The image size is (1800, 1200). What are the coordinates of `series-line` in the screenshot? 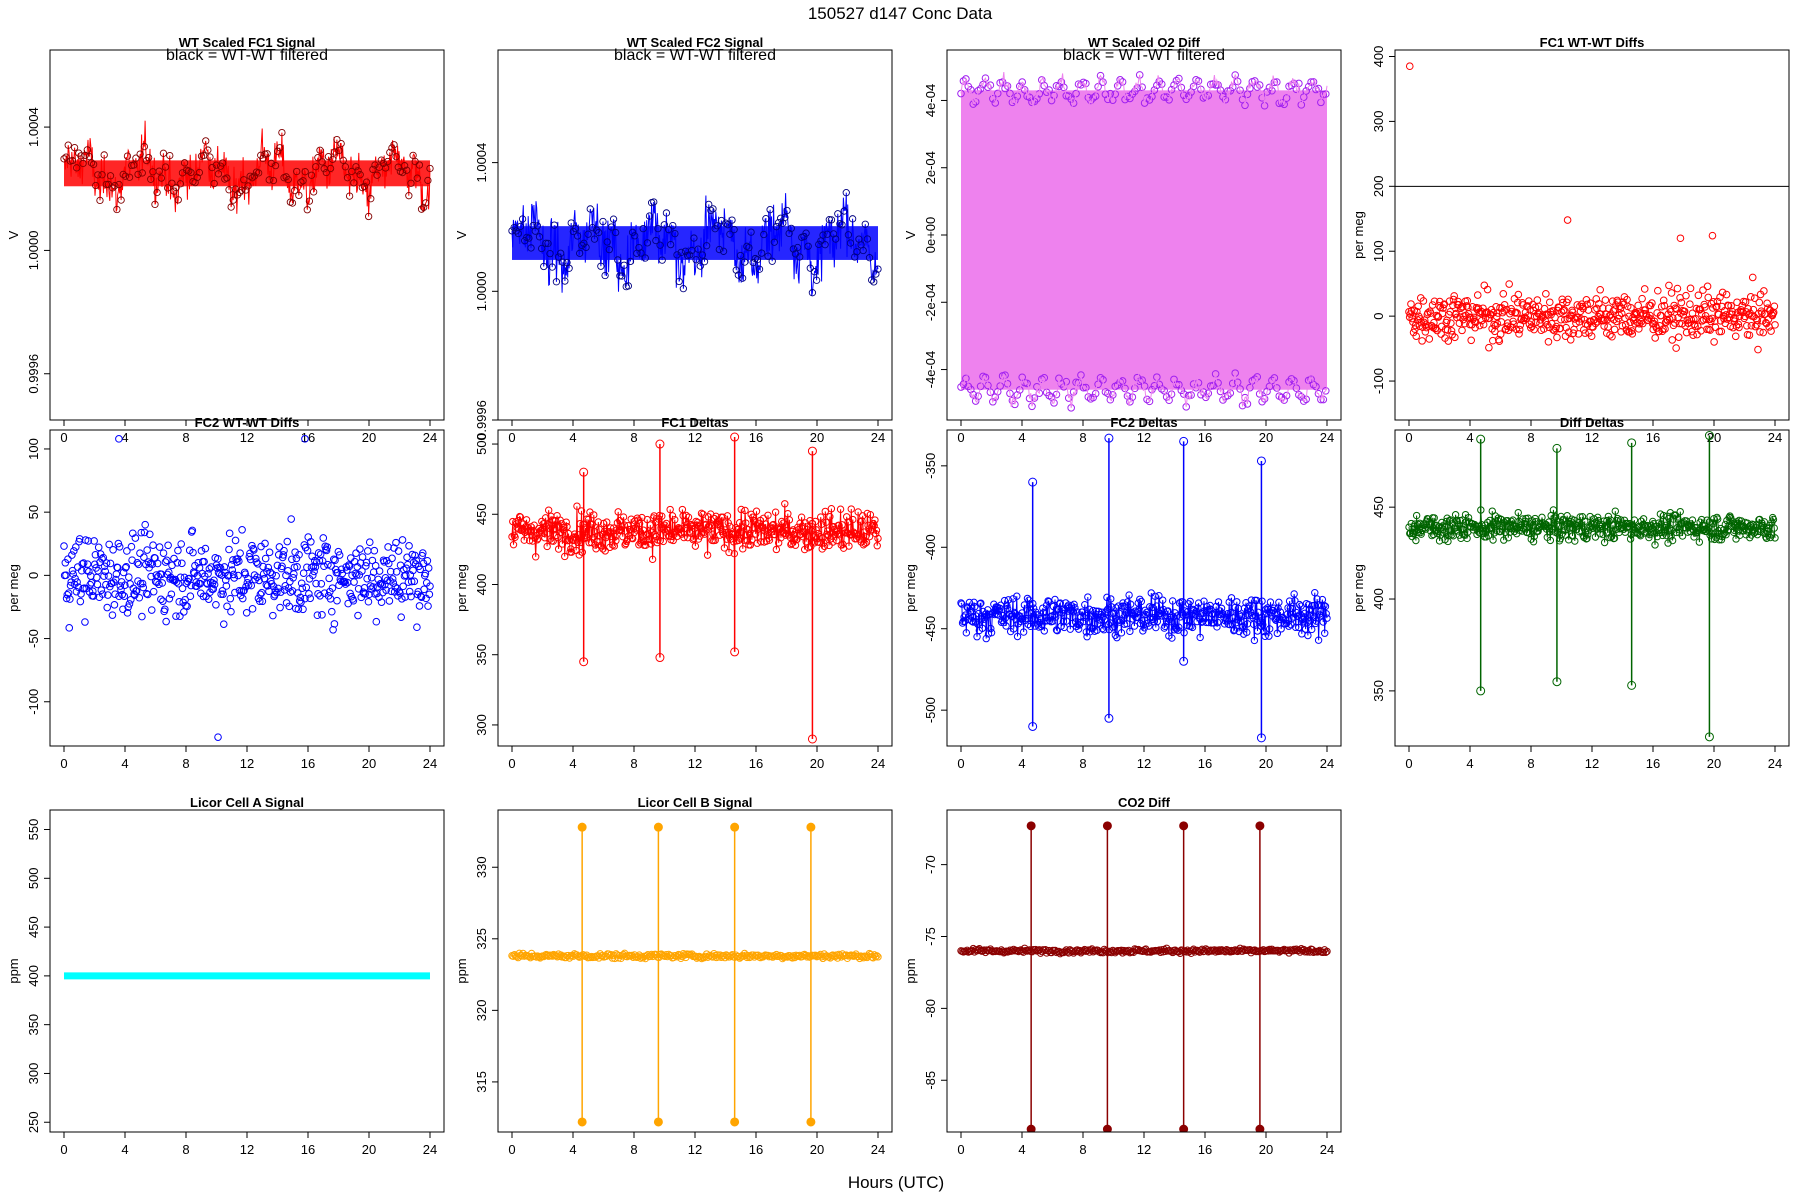 It's located at (695, 531).